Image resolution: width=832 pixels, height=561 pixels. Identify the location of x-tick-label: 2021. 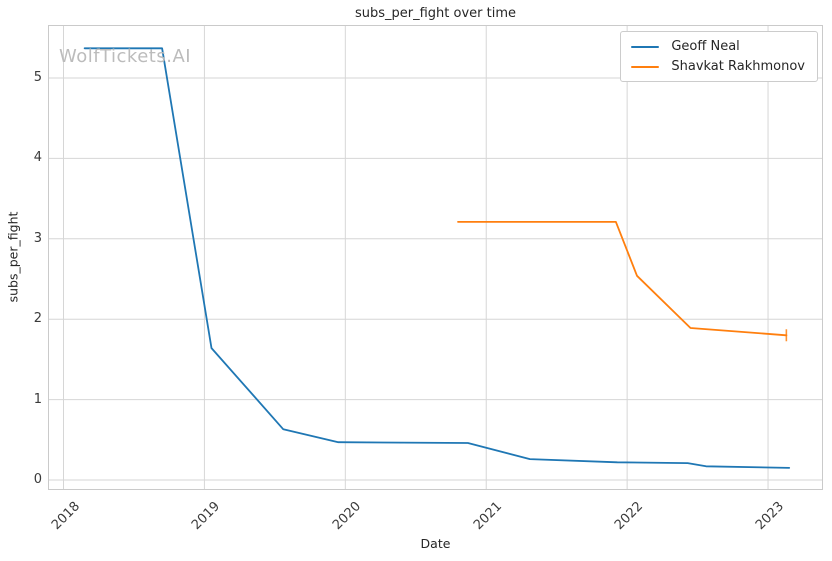
(488, 516).